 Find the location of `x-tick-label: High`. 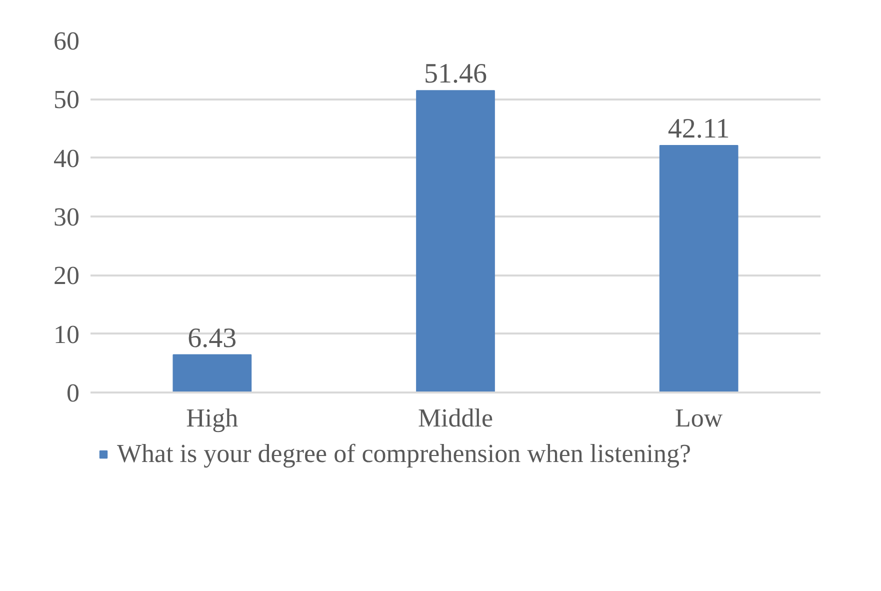

x-tick-label: High is located at coordinates (212, 418).